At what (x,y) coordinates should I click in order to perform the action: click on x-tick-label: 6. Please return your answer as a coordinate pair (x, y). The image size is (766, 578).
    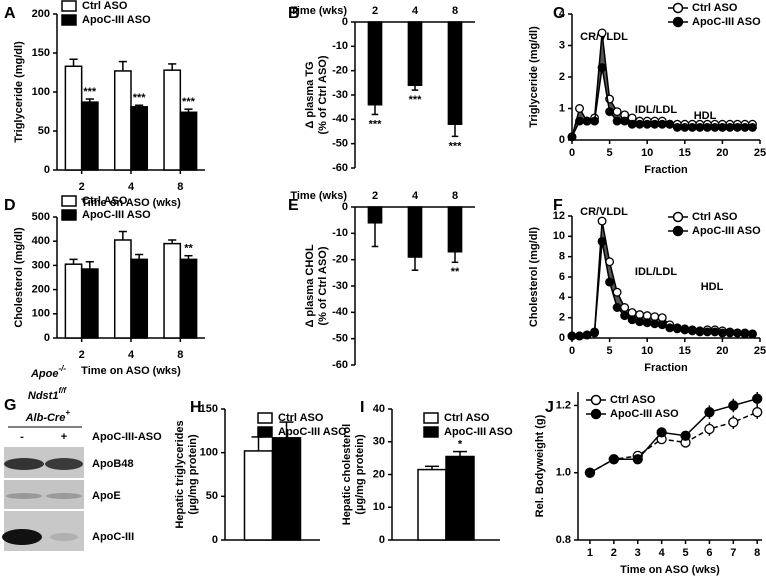
    Looking at the image, I should click on (709, 553).